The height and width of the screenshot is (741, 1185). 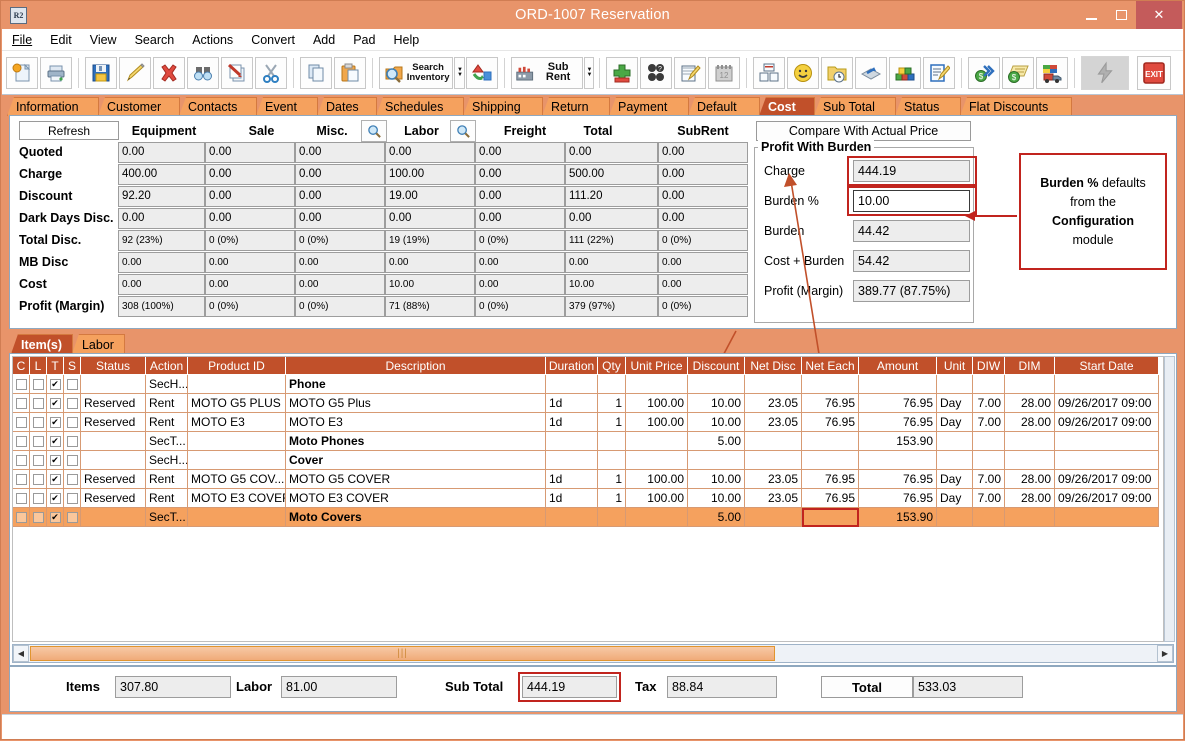 What do you see at coordinates (460, 72) in the screenshot?
I see `search-inventory-dropdown: ▼ ▼` at bounding box center [460, 72].